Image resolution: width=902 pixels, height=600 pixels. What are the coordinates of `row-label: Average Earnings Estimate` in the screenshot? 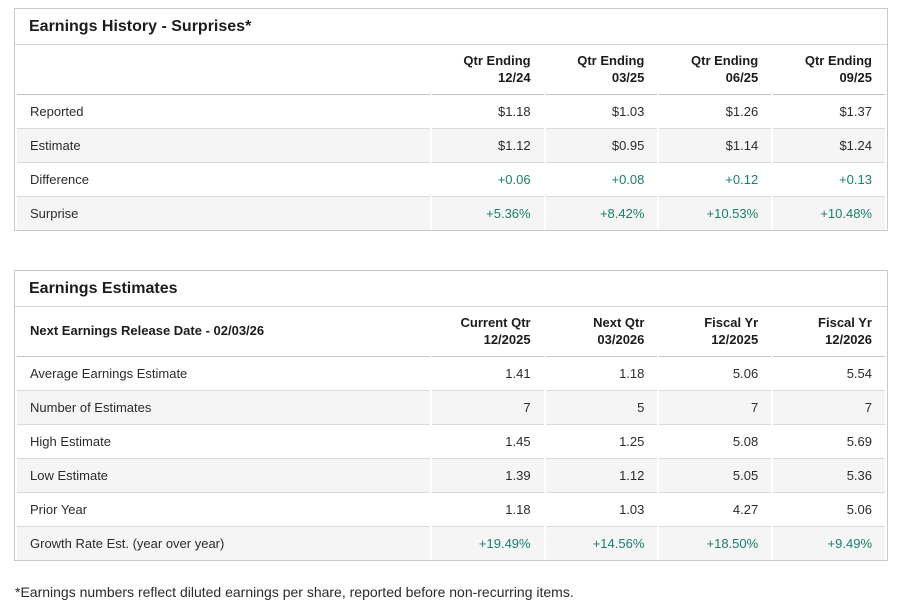 It's located at (223, 373).